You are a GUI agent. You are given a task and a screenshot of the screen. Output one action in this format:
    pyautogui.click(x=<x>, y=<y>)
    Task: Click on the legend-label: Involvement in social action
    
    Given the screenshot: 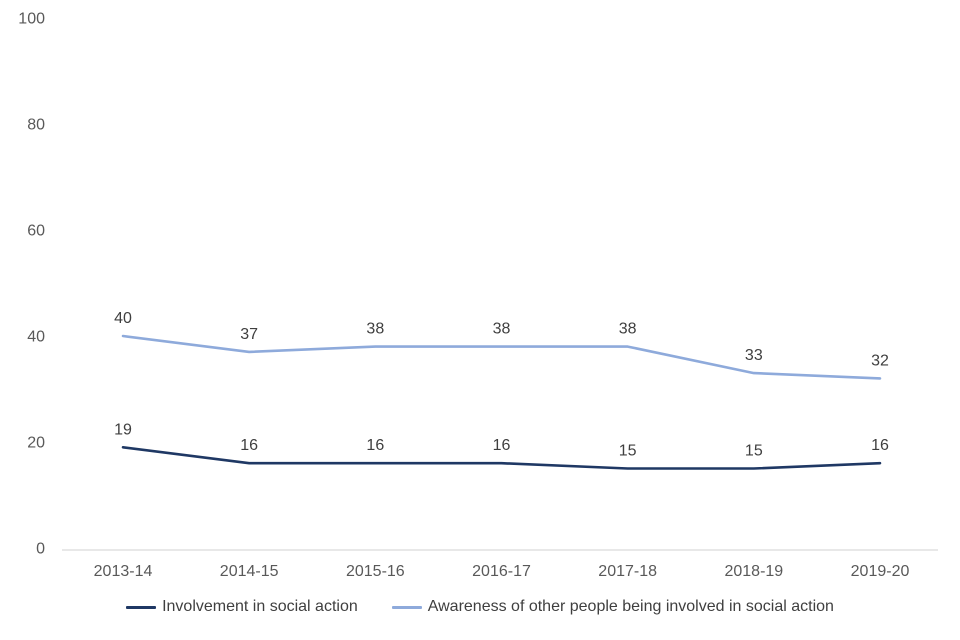 What is the action you would take?
    pyautogui.click(x=260, y=606)
    